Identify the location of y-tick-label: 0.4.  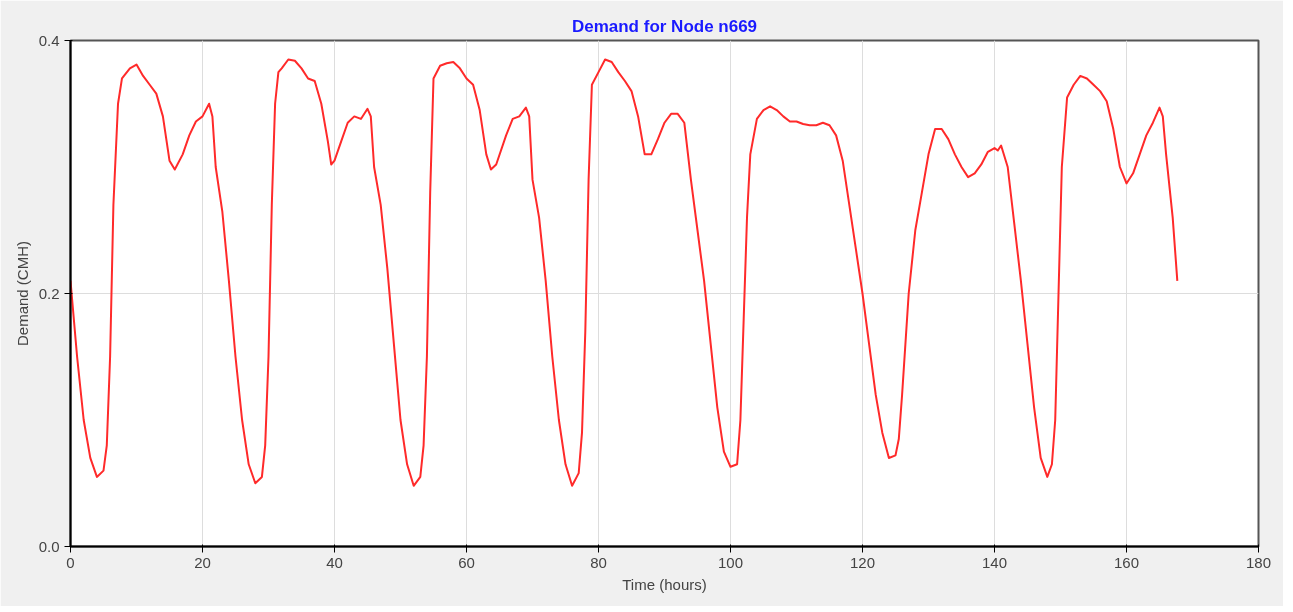
(49, 40).